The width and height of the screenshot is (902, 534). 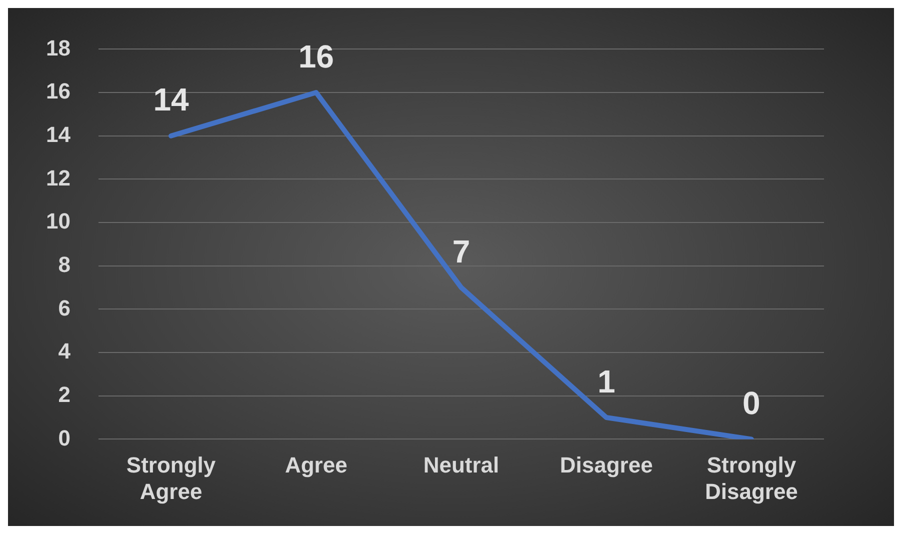 What do you see at coordinates (606, 381) in the screenshot?
I see `data-label: 1` at bounding box center [606, 381].